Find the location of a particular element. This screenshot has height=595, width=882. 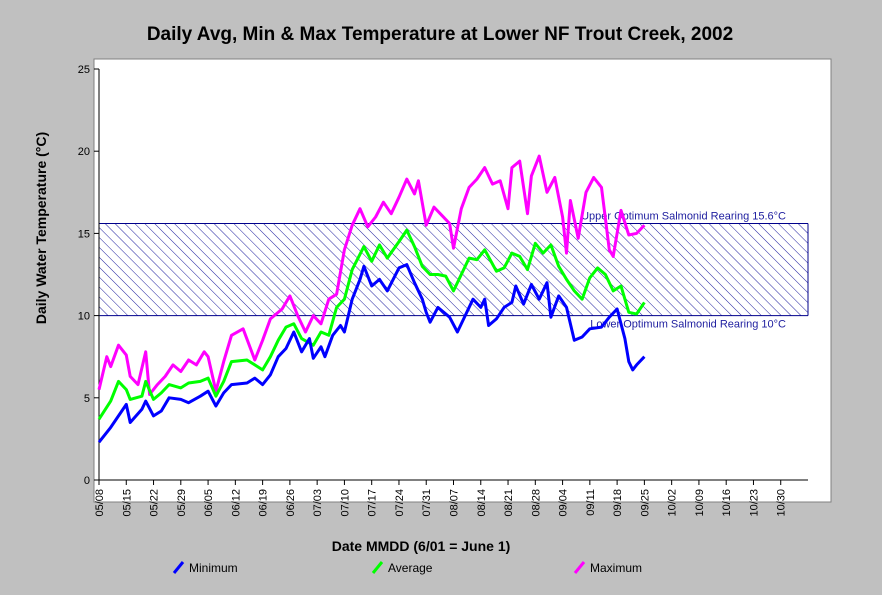

x-tick-label: 09/25 is located at coordinates (645, 503).